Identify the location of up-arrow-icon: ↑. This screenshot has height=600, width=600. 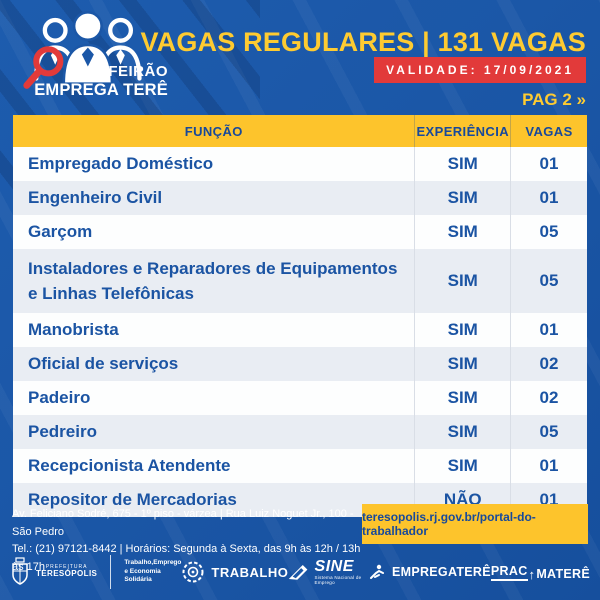
(532, 574).